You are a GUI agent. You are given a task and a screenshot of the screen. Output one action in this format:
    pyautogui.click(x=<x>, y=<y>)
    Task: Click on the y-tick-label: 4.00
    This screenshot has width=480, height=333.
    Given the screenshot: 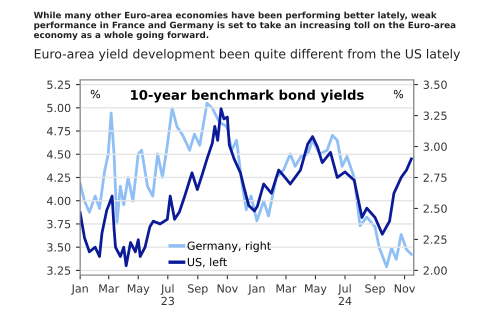 What is the action you would take?
    pyautogui.click(x=58, y=201)
    